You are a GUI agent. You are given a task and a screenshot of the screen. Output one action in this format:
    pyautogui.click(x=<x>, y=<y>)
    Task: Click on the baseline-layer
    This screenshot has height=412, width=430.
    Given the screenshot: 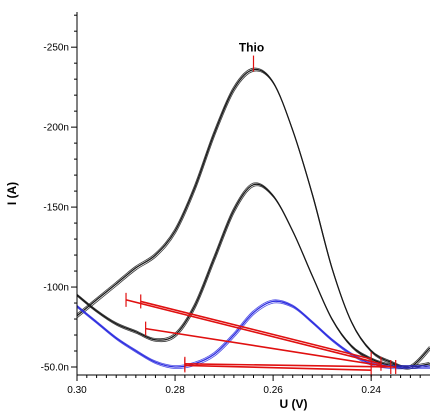 What is the action you would take?
    pyautogui.click(x=260, y=335)
    